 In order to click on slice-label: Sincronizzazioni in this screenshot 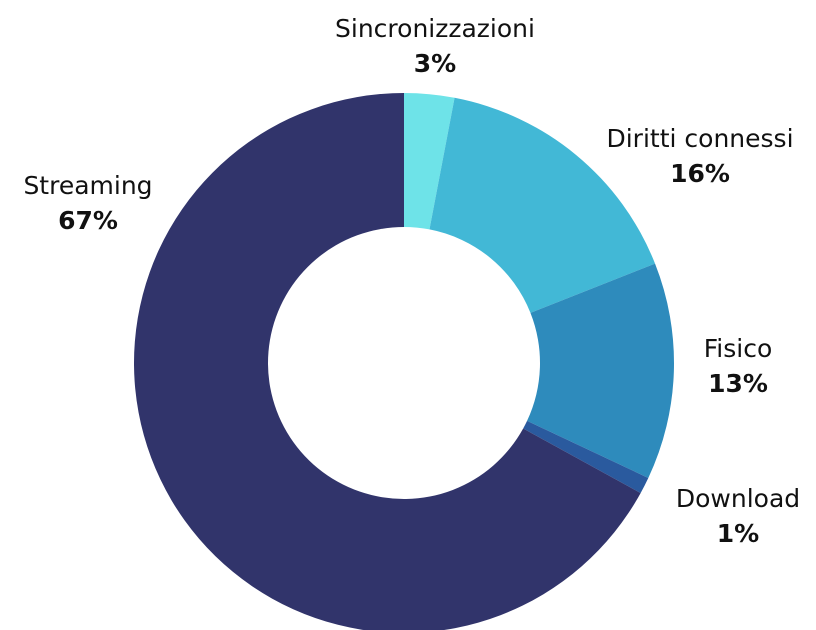, I will do `click(435, 28)`.